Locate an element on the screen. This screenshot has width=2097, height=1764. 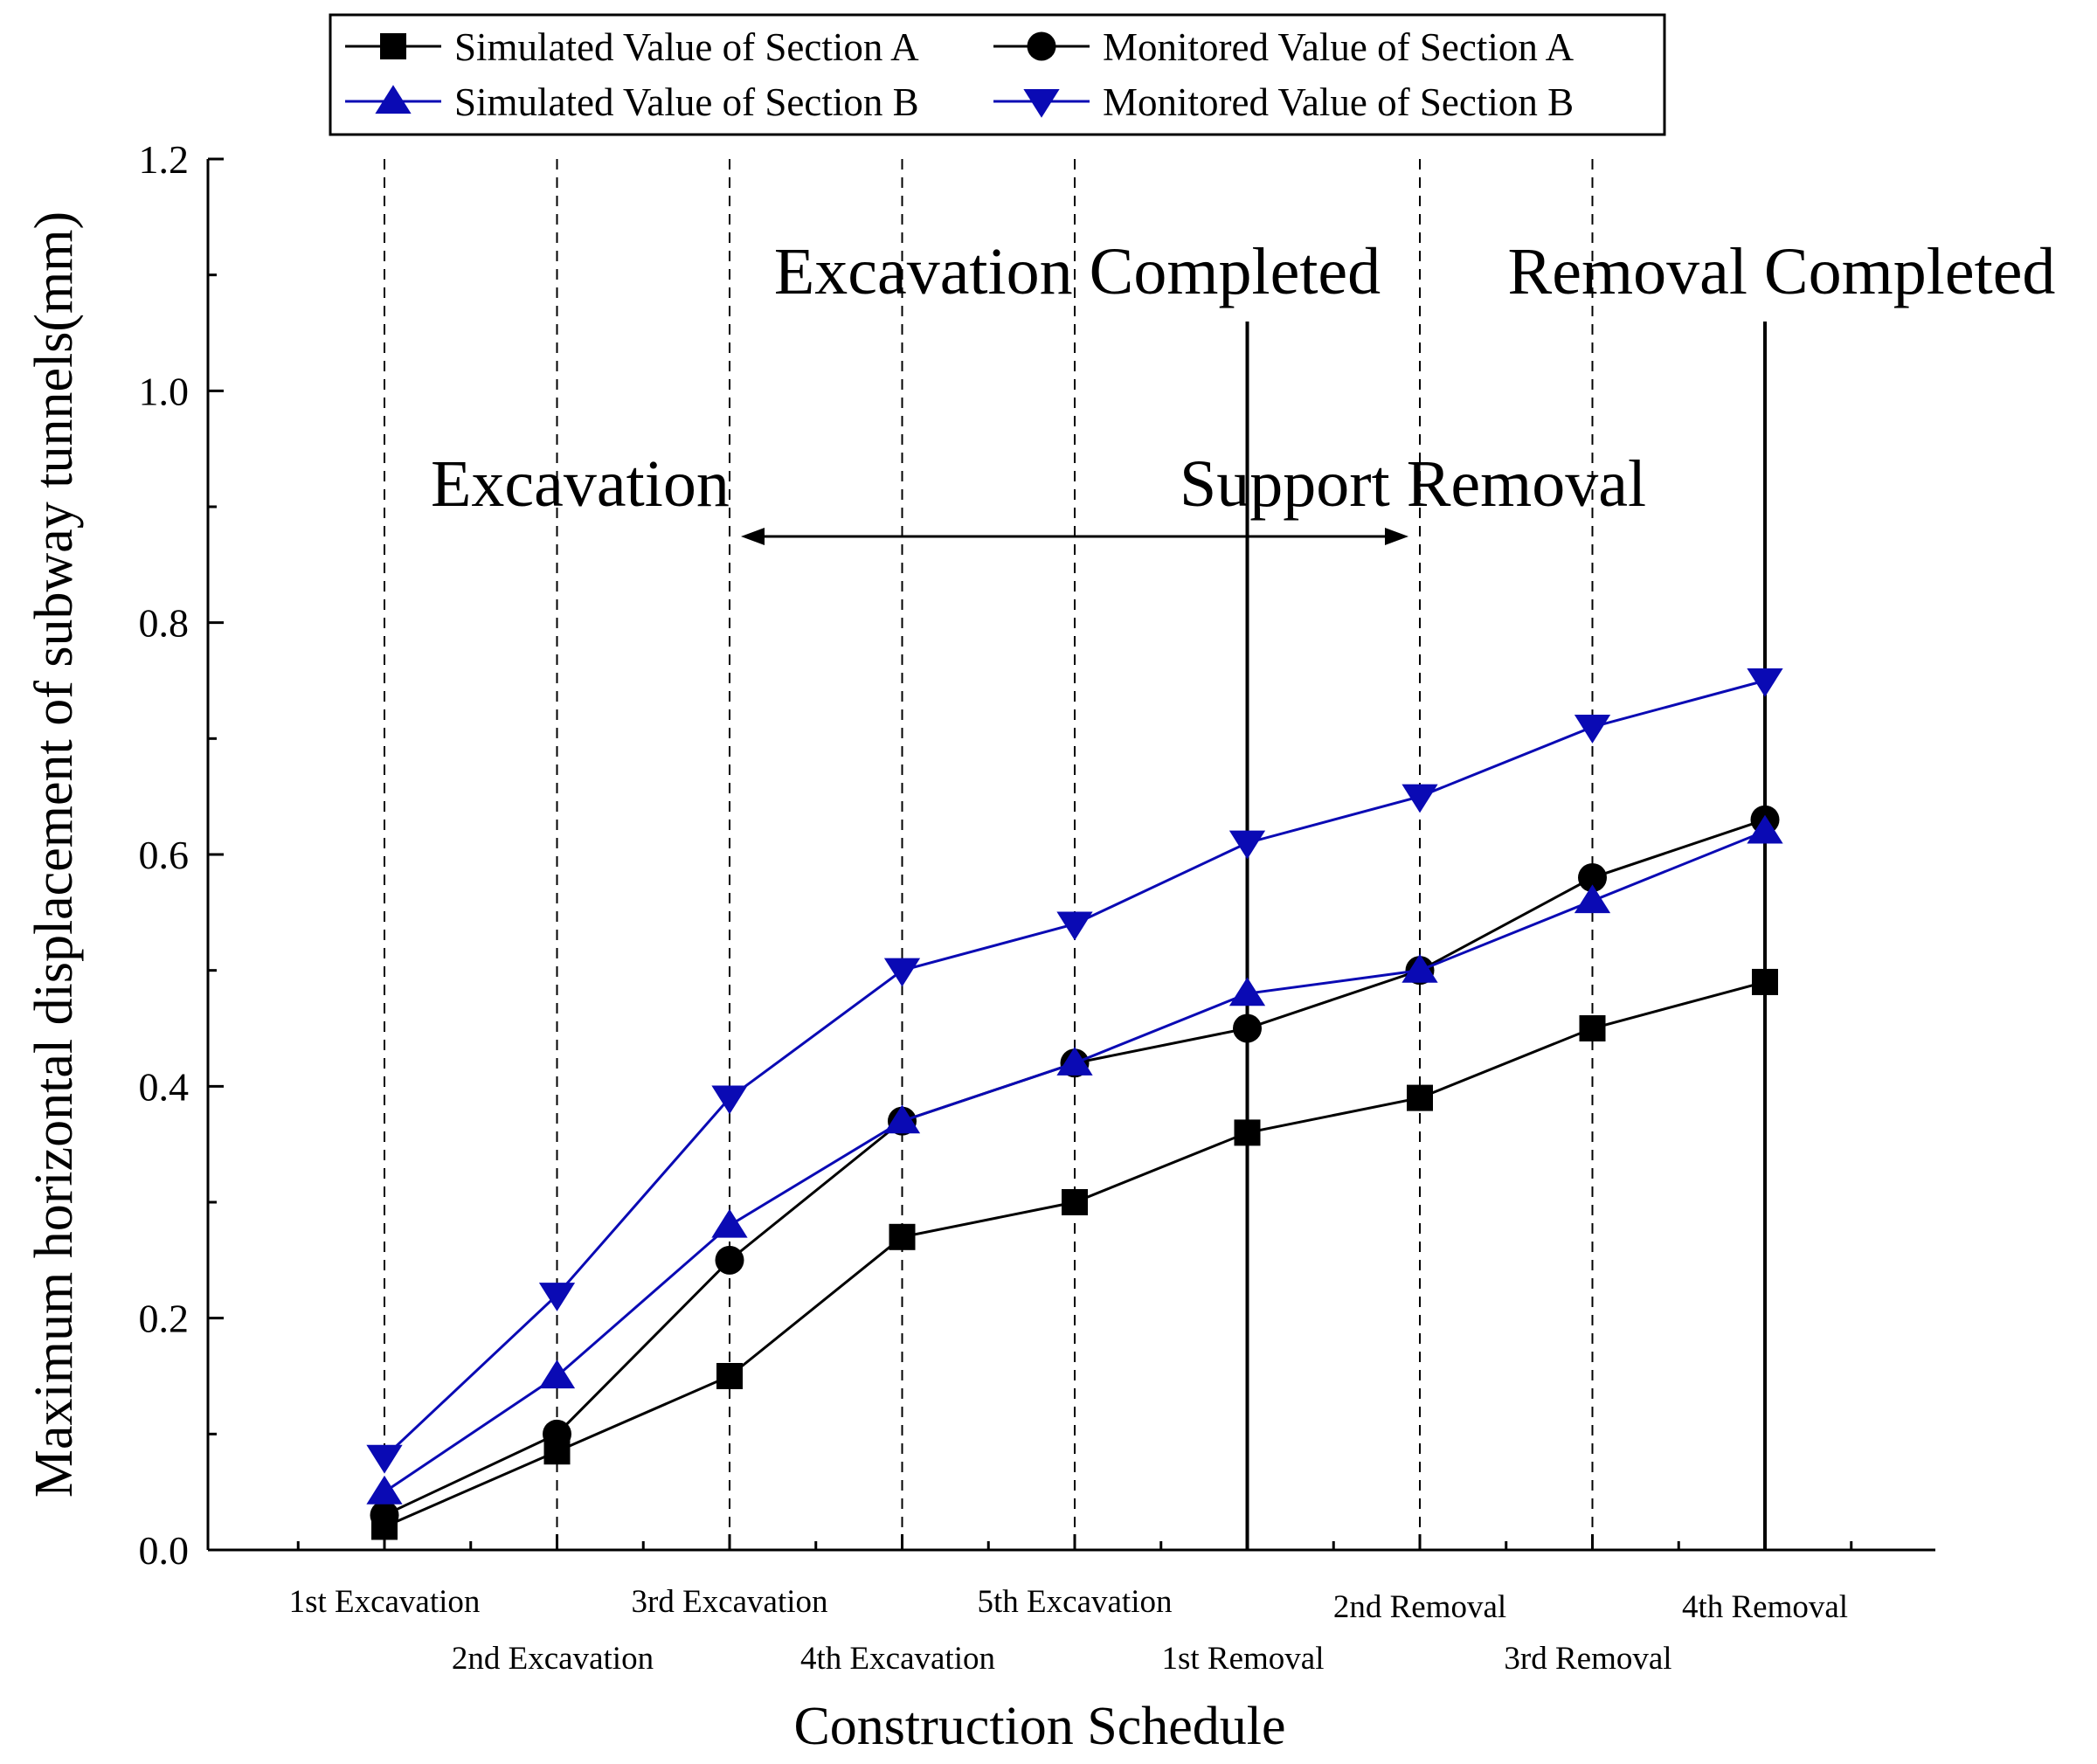
legend-box is located at coordinates (998, 74).